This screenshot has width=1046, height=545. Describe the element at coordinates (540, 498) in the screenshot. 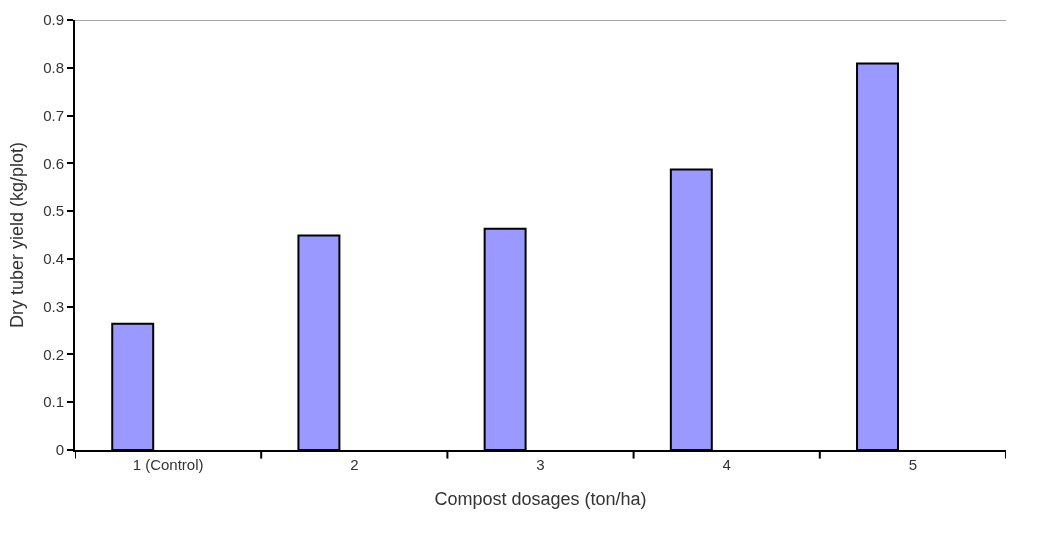

I see `x-axis-title: Compost dosages (ton/ha)` at that location.